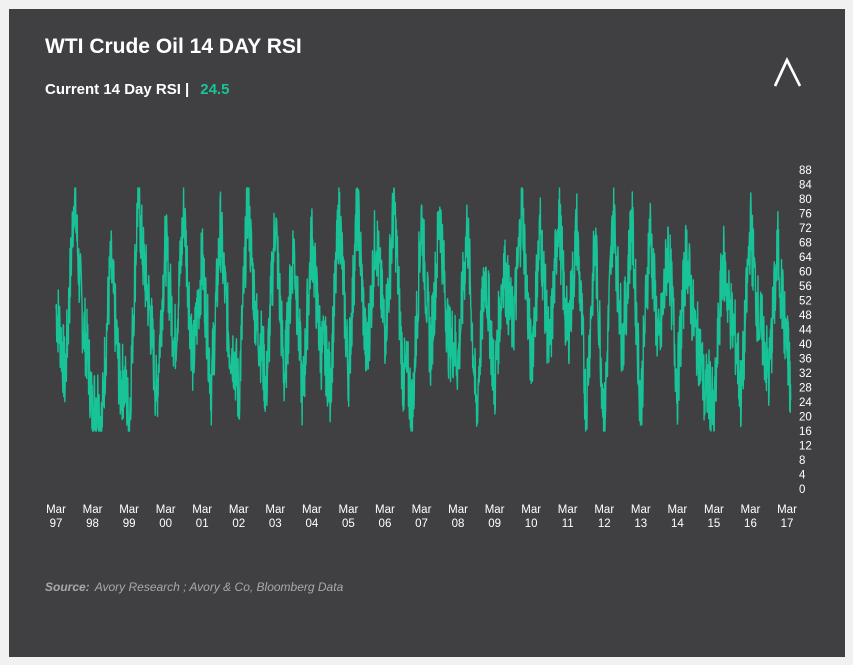 The width and height of the screenshot is (853, 665). Describe the element at coordinates (805, 200) in the screenshot. I see `y-tick-label: 80` at that location.